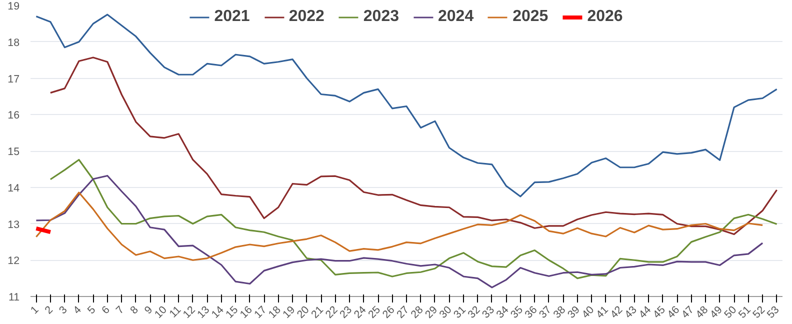 The width and height of the screenshot is (792, 324). Describe the element at coordinates (14, 261) in the screenshot. I see `y-tick-label: 12` at that location.